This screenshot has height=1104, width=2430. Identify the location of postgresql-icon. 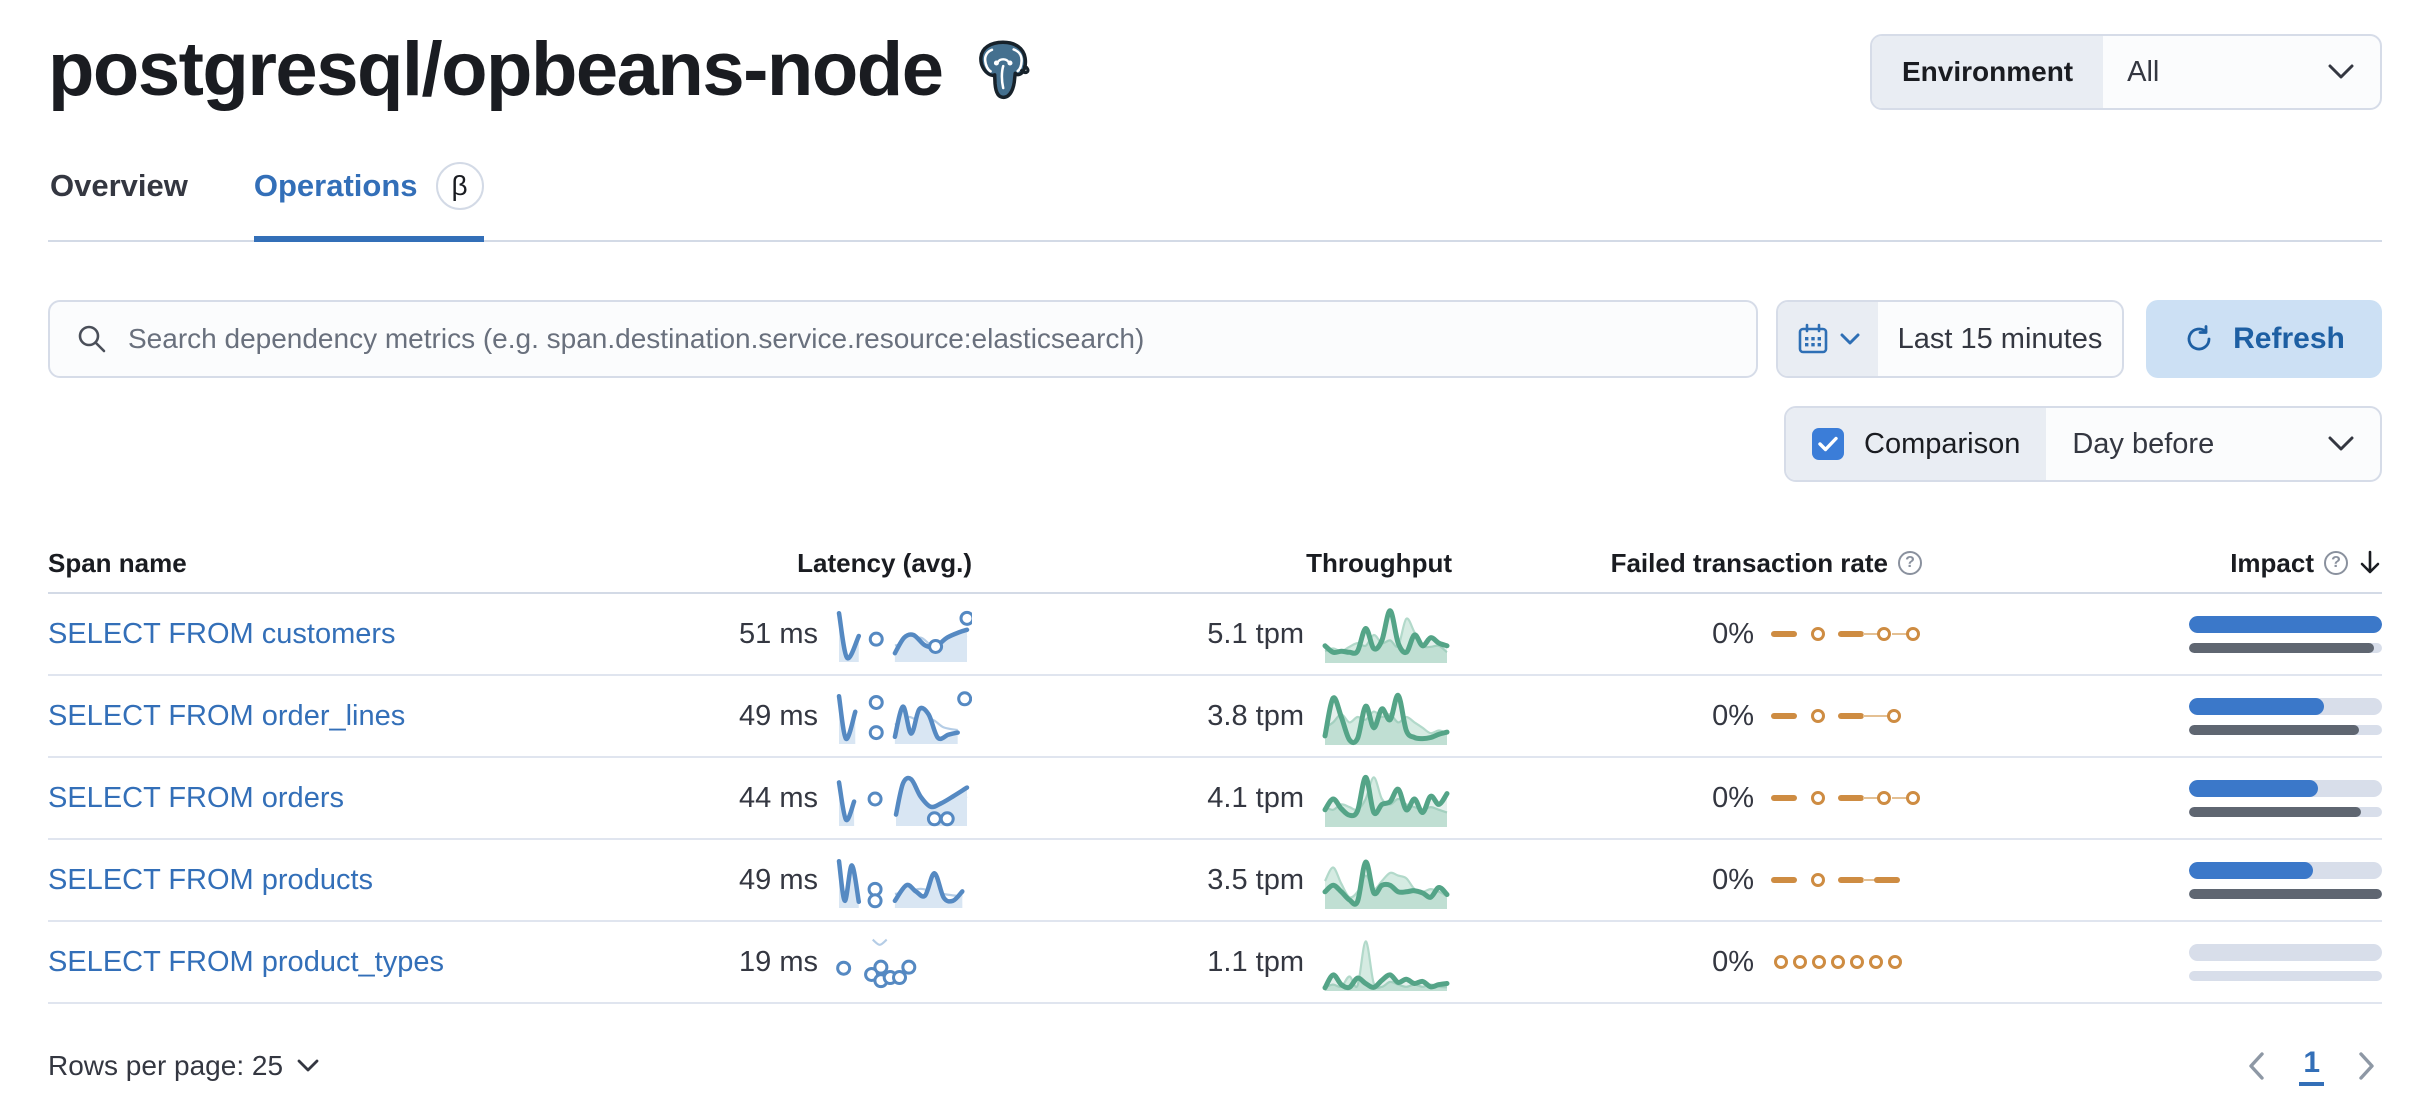
(1003, 70).